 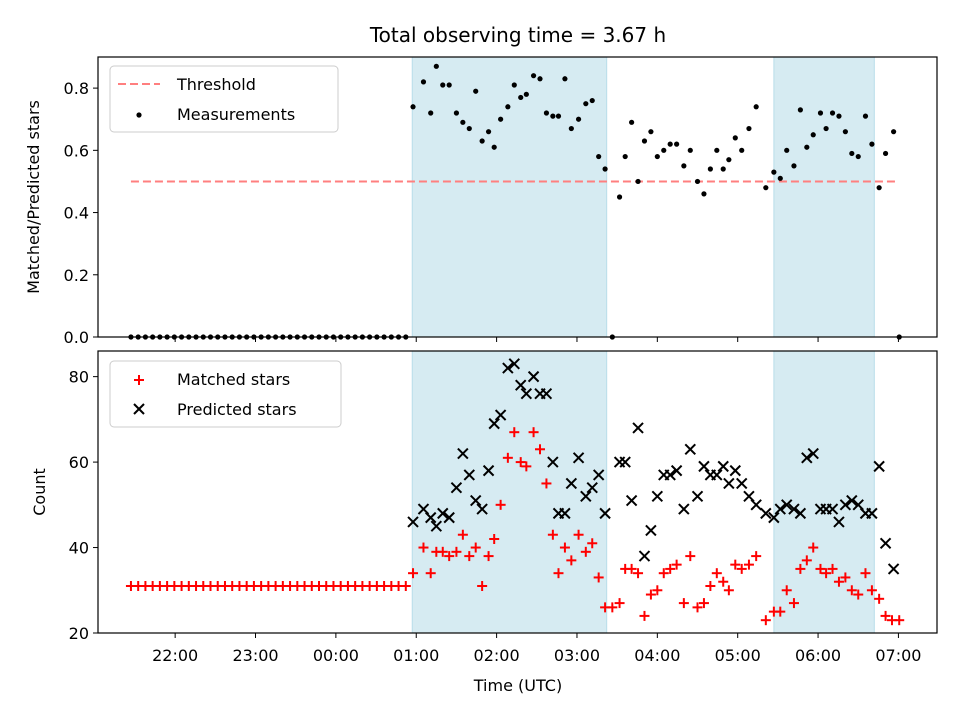 I want to click on legend-measurements-label: Measurements, so click(x=236, y=114).